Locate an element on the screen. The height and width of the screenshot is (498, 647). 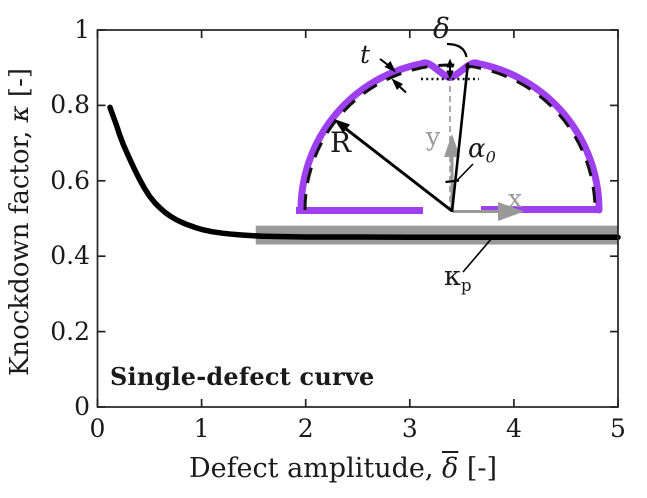
y-tick-label: 0.6 is located at coordinates (70, 180).